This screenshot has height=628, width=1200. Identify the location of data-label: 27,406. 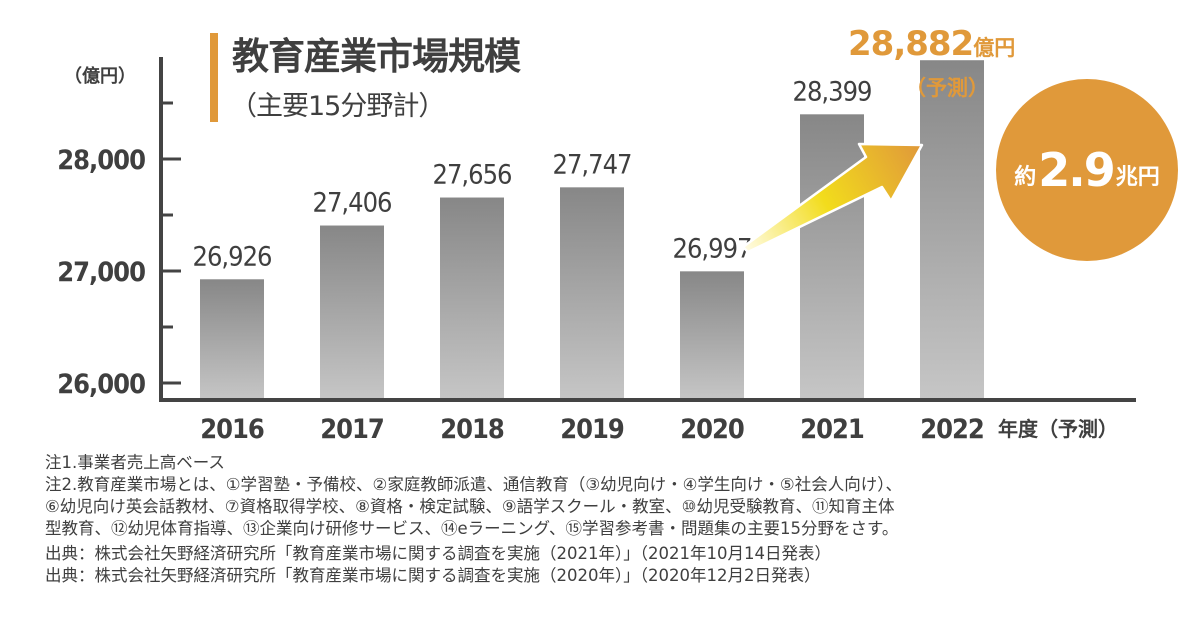
(352, 203).